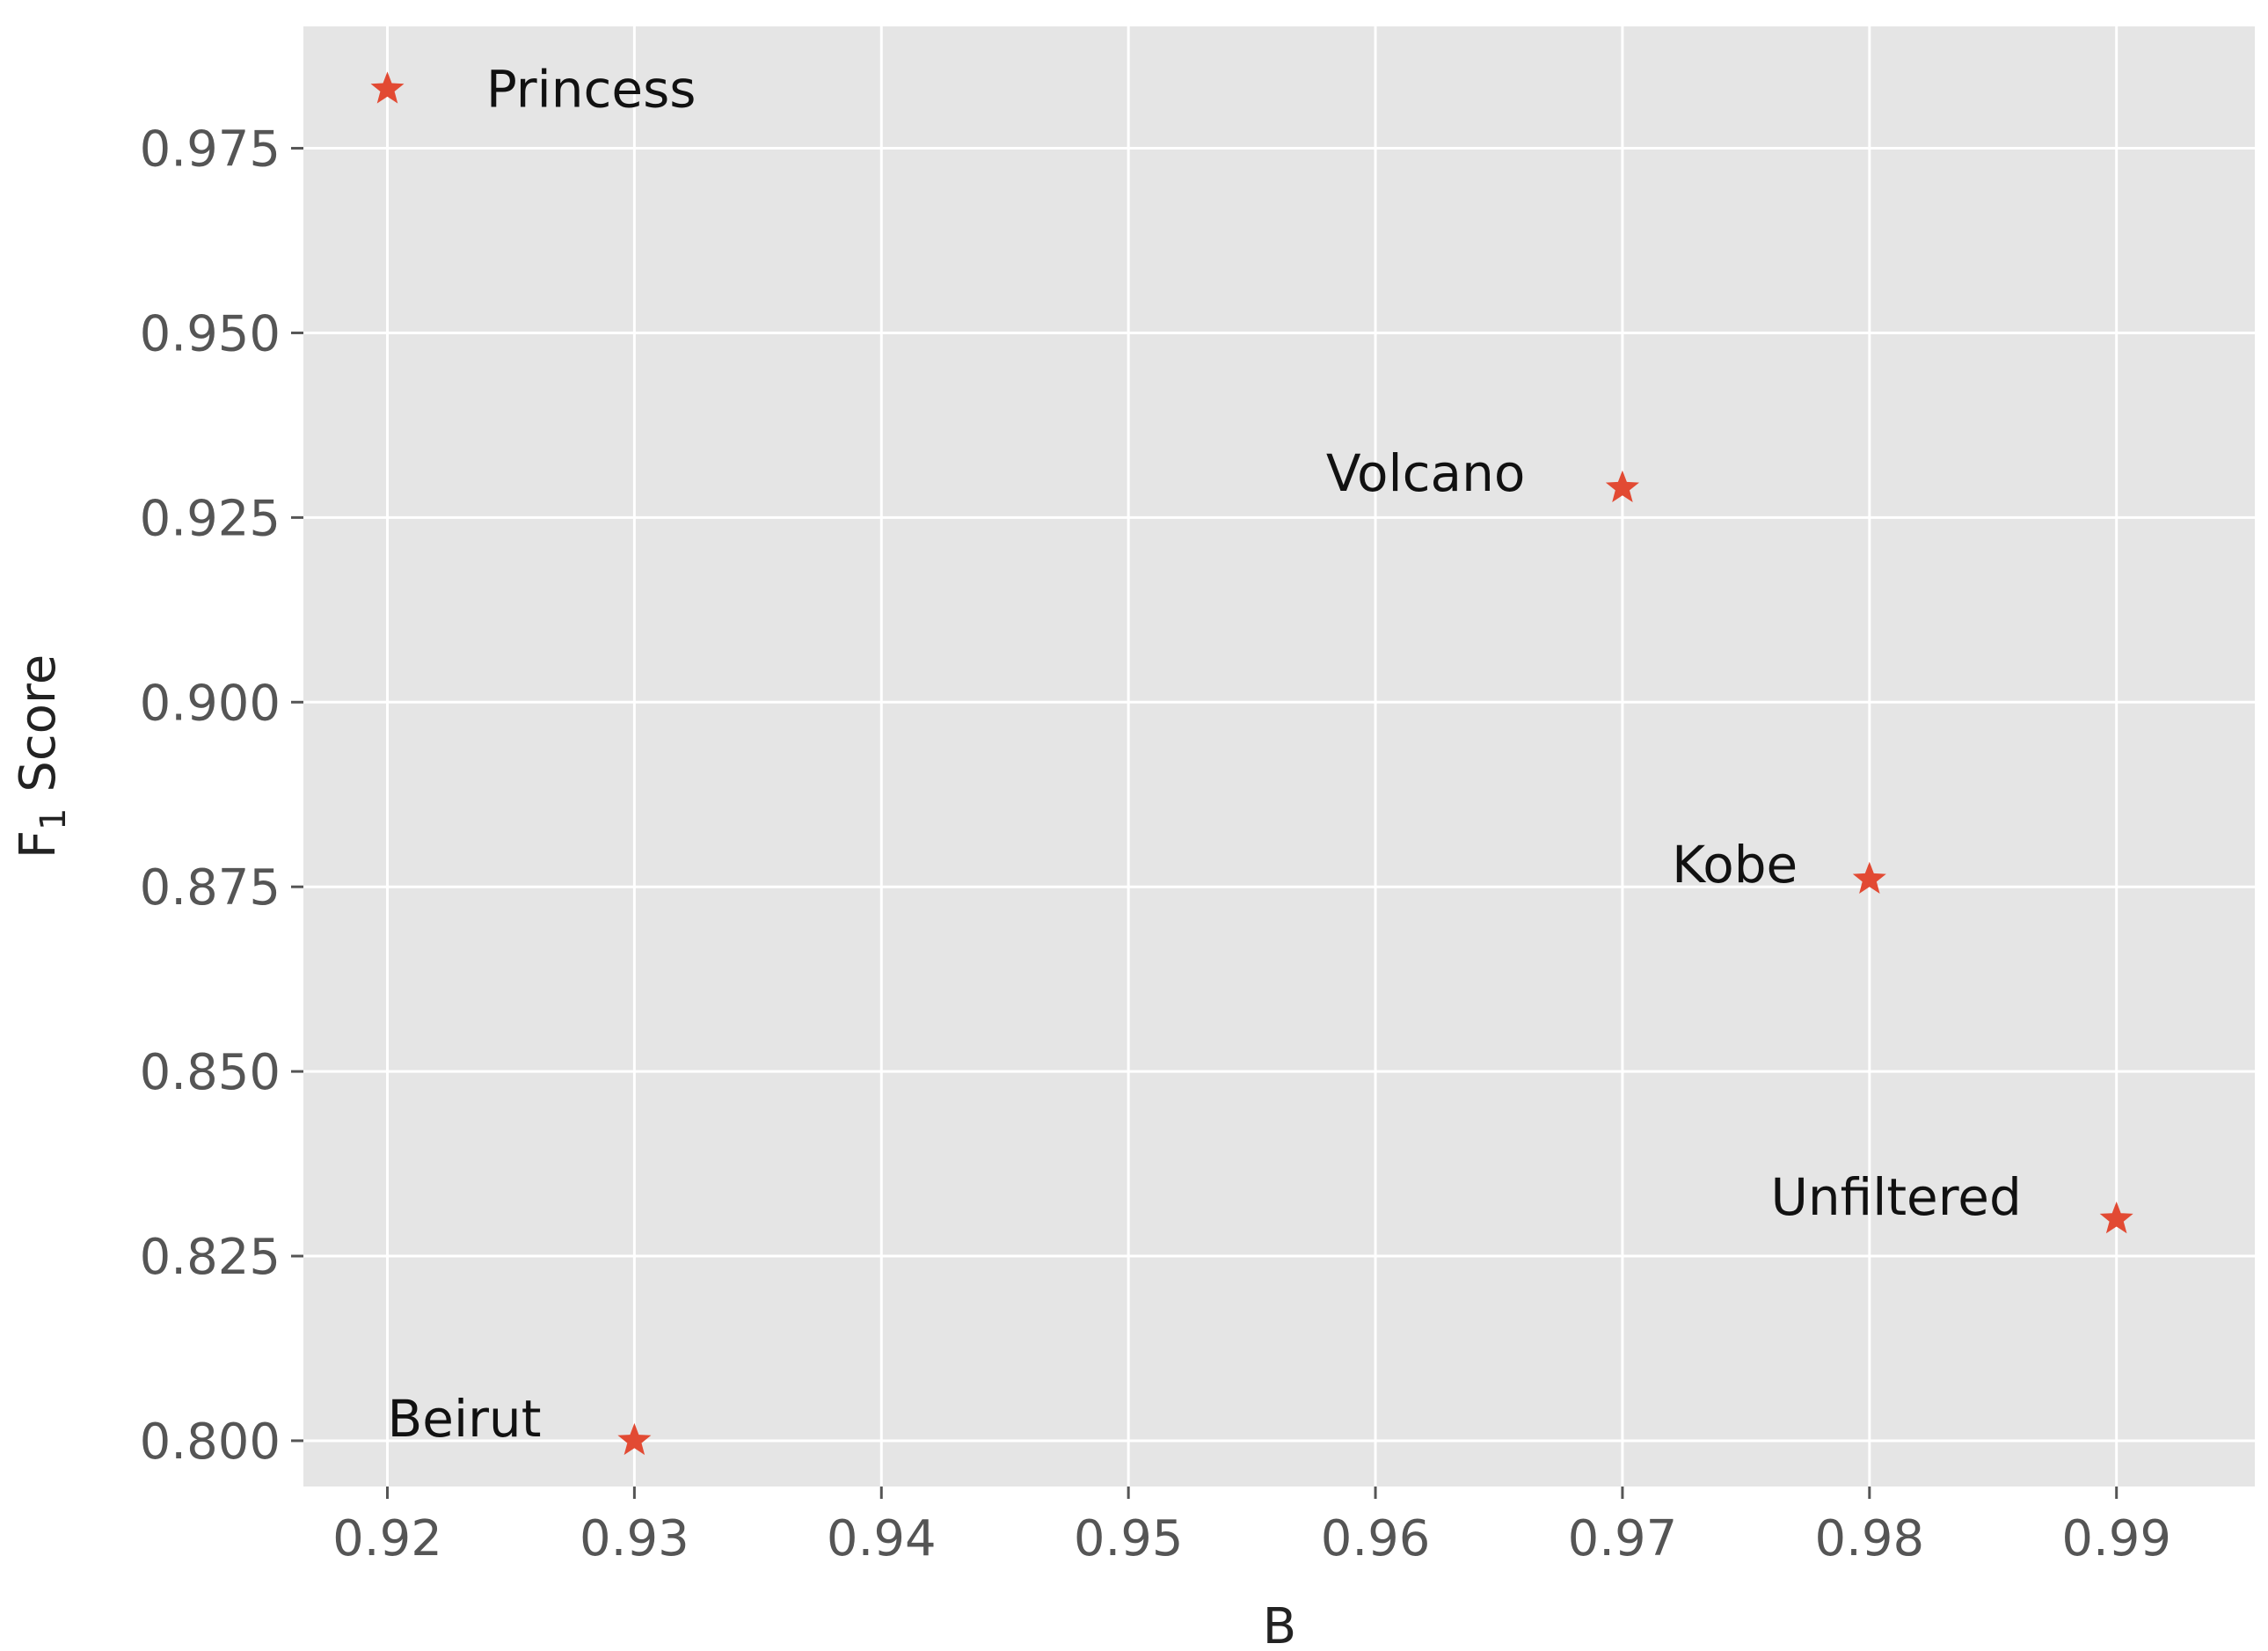 The width and height of the screenshot is (2268, 1651). Describe the element at coordinates (882, 1538) in the screenshot. I see `x-tick-label: 0.94` at that location.